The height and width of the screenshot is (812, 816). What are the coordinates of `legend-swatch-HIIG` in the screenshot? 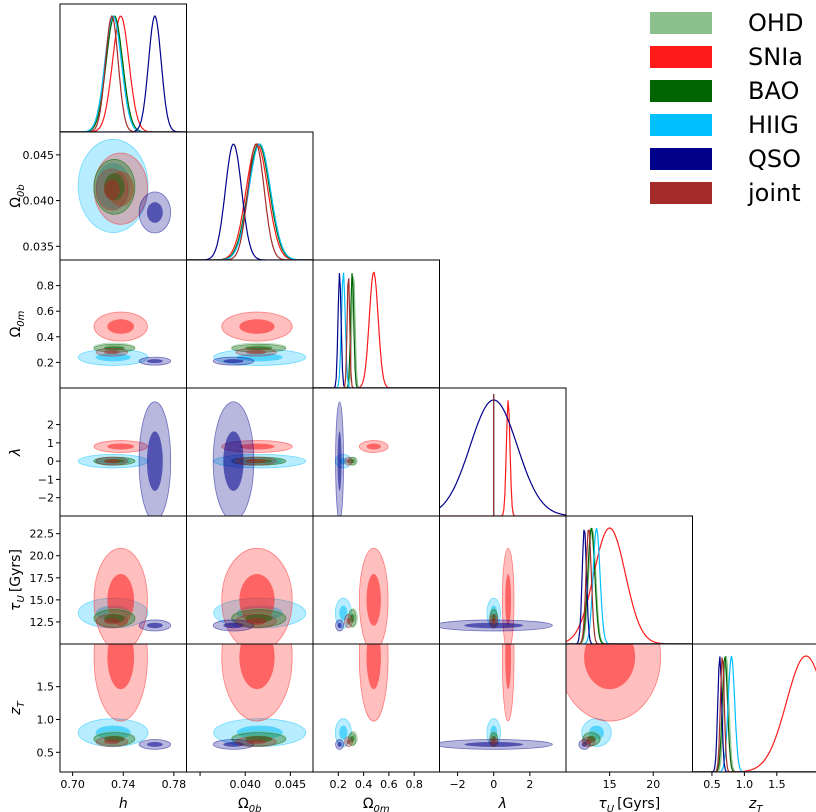 It's located at (681, 125).